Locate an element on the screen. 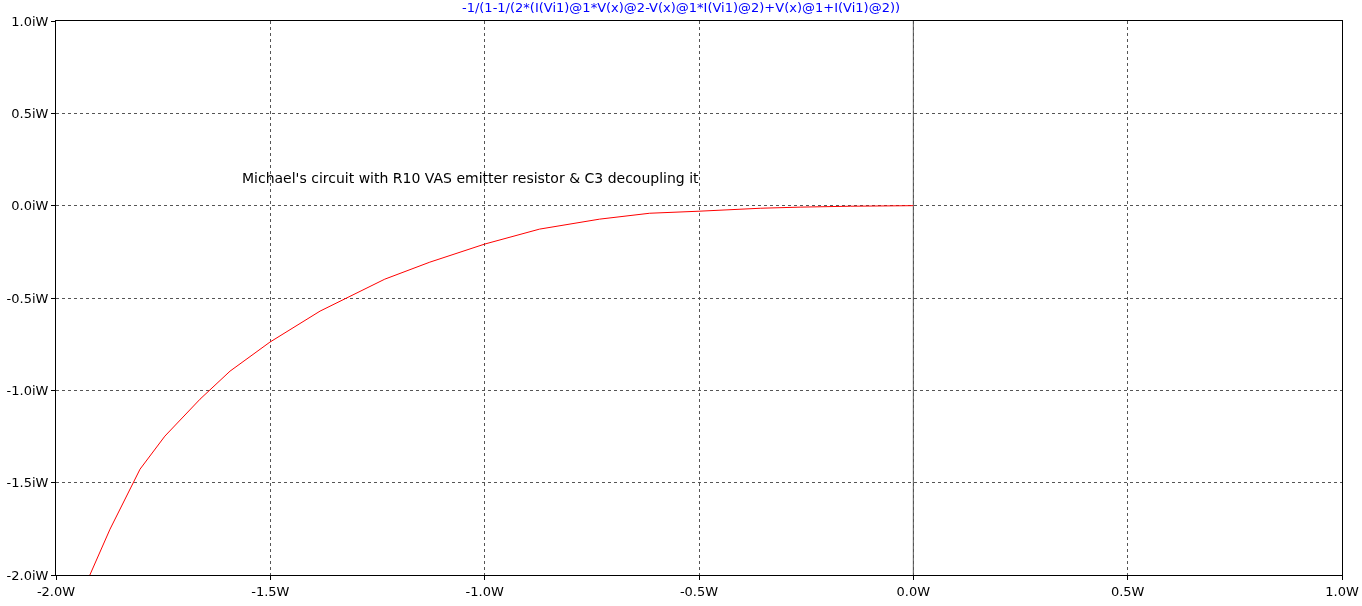 Image resolution: width=1362 pixels, height=606 pixels. y-tick-label: -1.0iW is located at coordinates (27, 390).